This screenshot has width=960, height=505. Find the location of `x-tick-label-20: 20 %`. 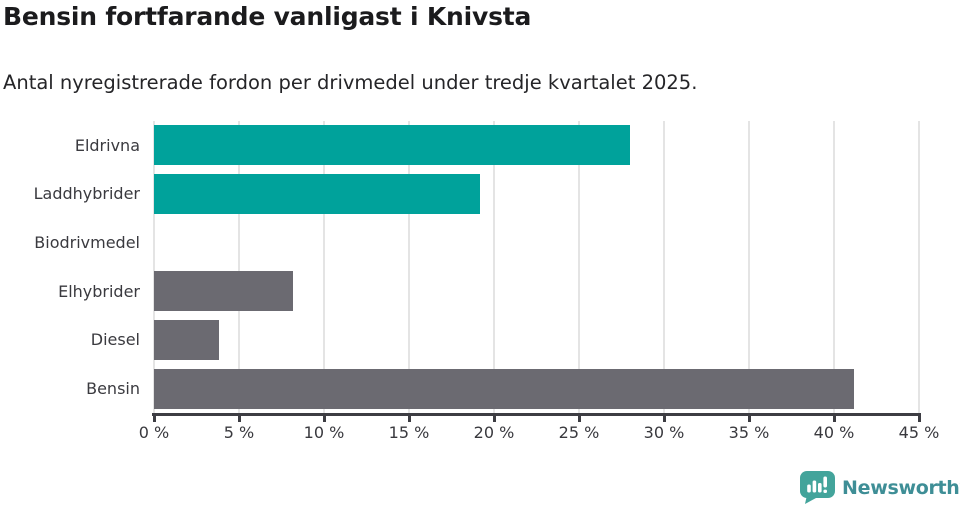

x-tick-label-20: 20 % is located at coordinates (494, 432).